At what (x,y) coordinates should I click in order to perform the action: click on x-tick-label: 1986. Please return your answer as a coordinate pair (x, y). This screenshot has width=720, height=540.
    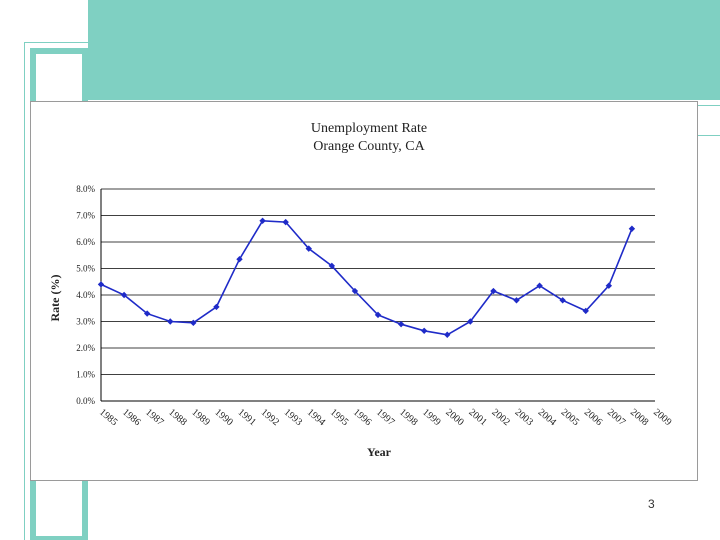
    Looking at the image, I should click on (131, 417).